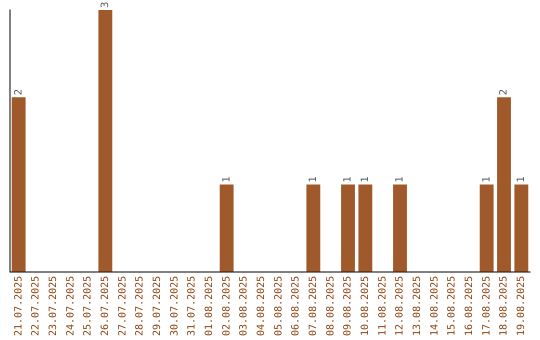 Image resolution: width=540 pixels, height=340 pixels. Describe the element at coordinates (313, 306) in the screenshot. I see `x-tick-label: 07.08.2025` at that location.